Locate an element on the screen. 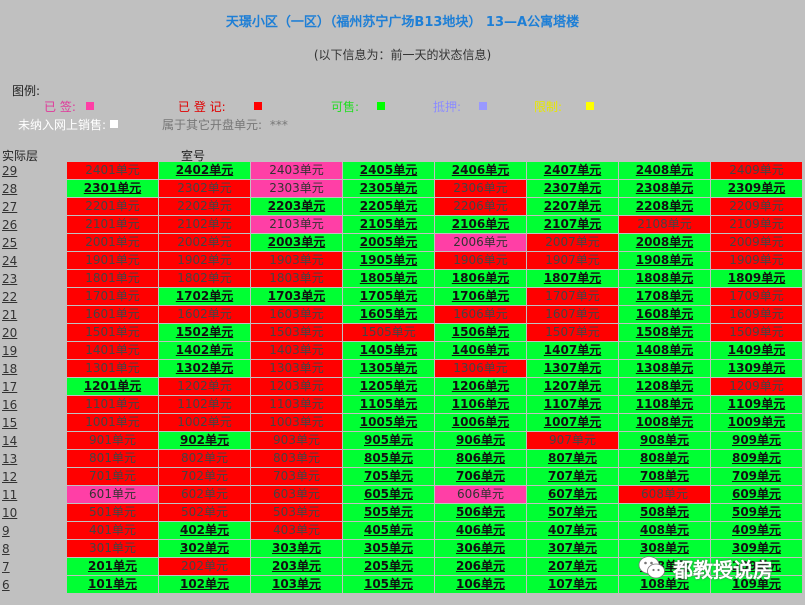  unit-cell: 1803单元 is located at coordinates (296, 278).